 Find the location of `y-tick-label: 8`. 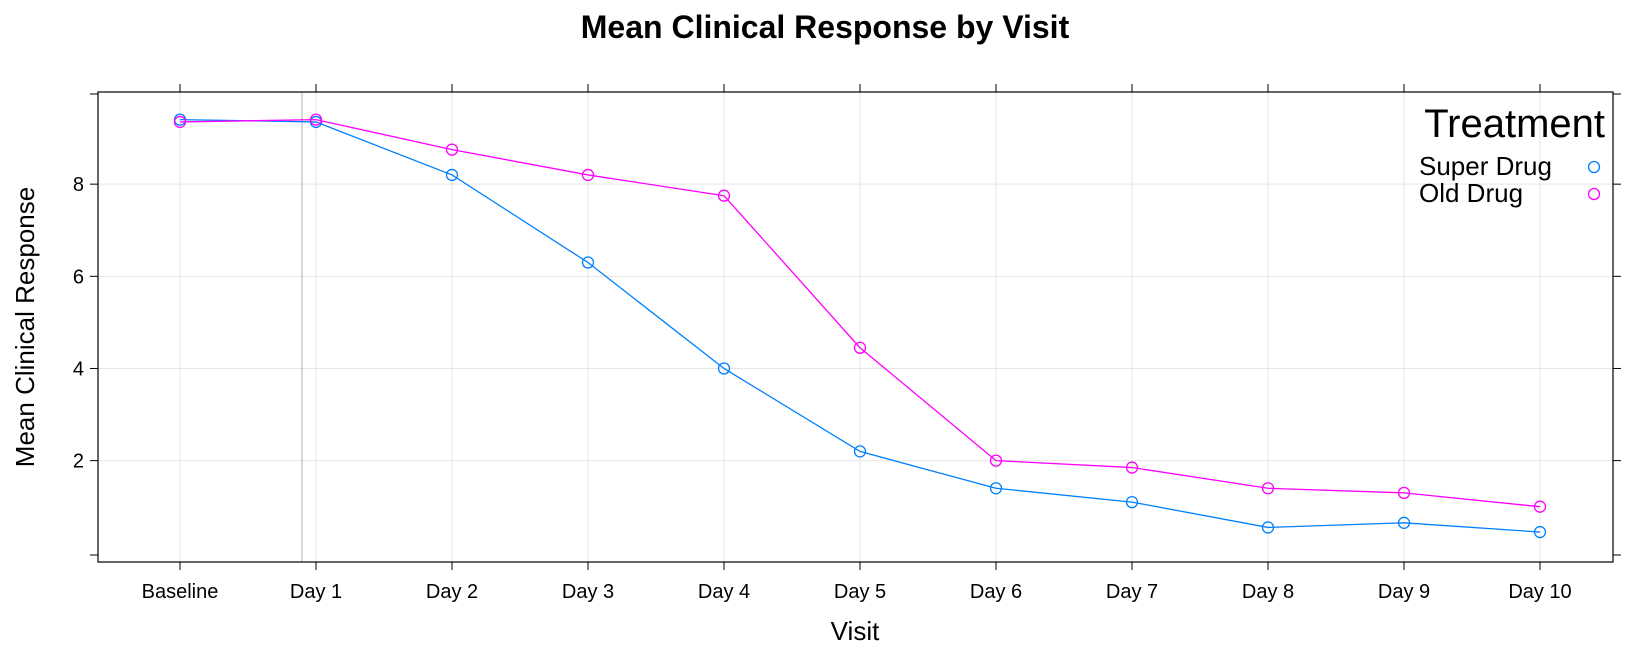

y-tick-label: 8 is located at coordinates (78, 185).